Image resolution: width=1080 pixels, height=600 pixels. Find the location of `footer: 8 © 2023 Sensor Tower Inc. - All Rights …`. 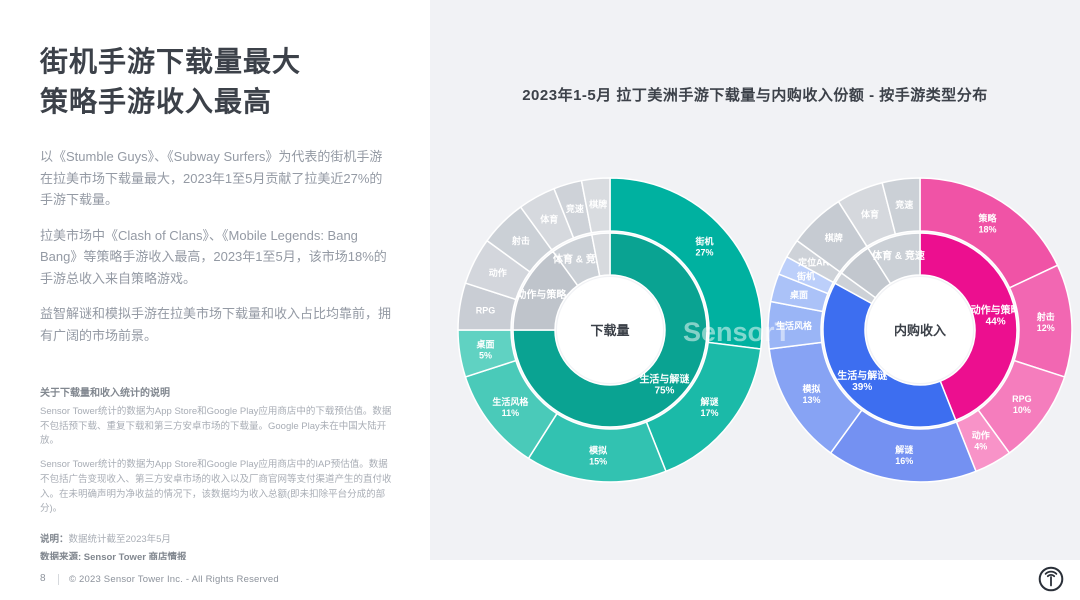

footer: 8 © 2023 Sensor Tower Inc. - All Rights … is located at coordinates (540, 580).